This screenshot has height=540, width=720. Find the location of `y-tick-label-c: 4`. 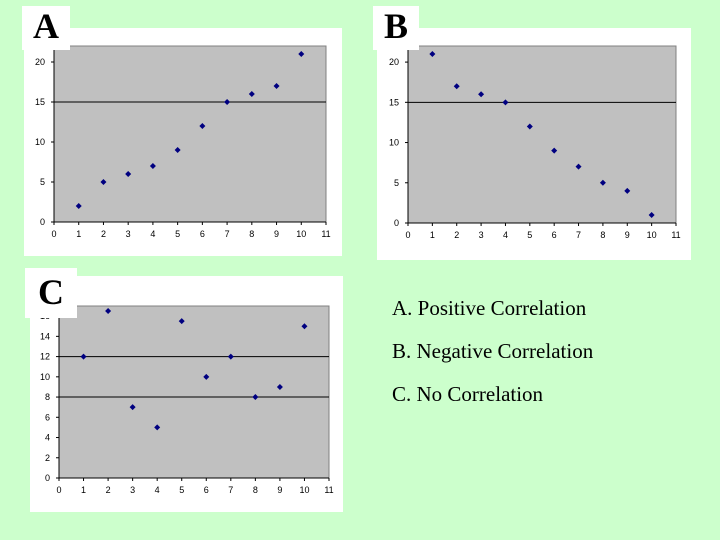

y-tick-label-c: 4 is located at coordinates (47, 438).